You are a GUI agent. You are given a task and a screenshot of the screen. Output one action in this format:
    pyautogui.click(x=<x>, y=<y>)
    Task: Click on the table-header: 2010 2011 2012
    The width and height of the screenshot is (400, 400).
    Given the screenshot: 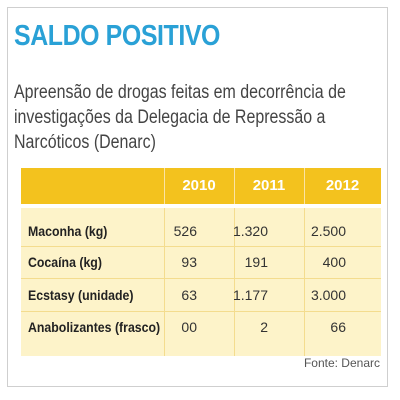 What is the action you would take?
    pyautogui.click(x=201, y=186)
    